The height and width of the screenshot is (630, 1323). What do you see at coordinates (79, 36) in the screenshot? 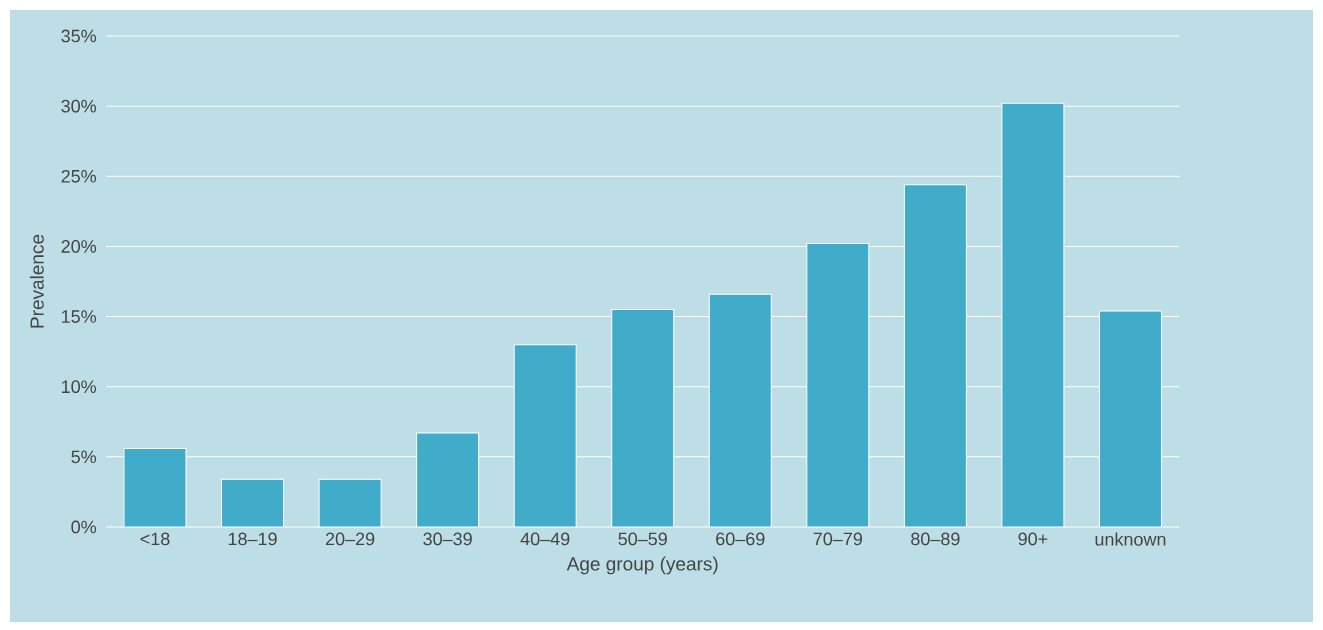
I see `y-tick-label: 35%` at bounding box center [79, 36].